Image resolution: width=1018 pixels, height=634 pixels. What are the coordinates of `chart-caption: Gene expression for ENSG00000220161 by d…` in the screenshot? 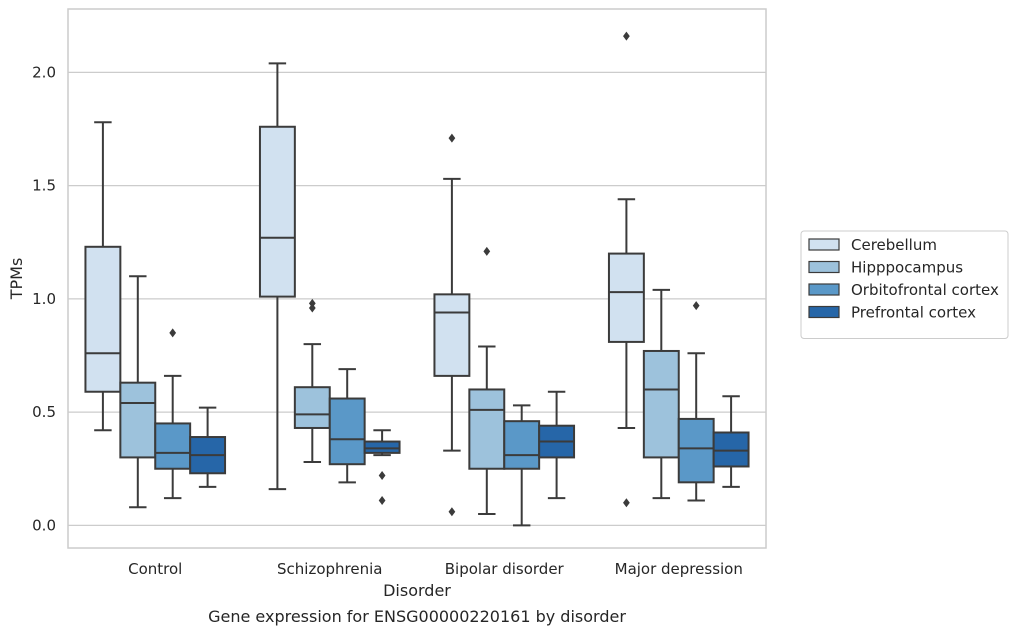 It's located at (417, 616).